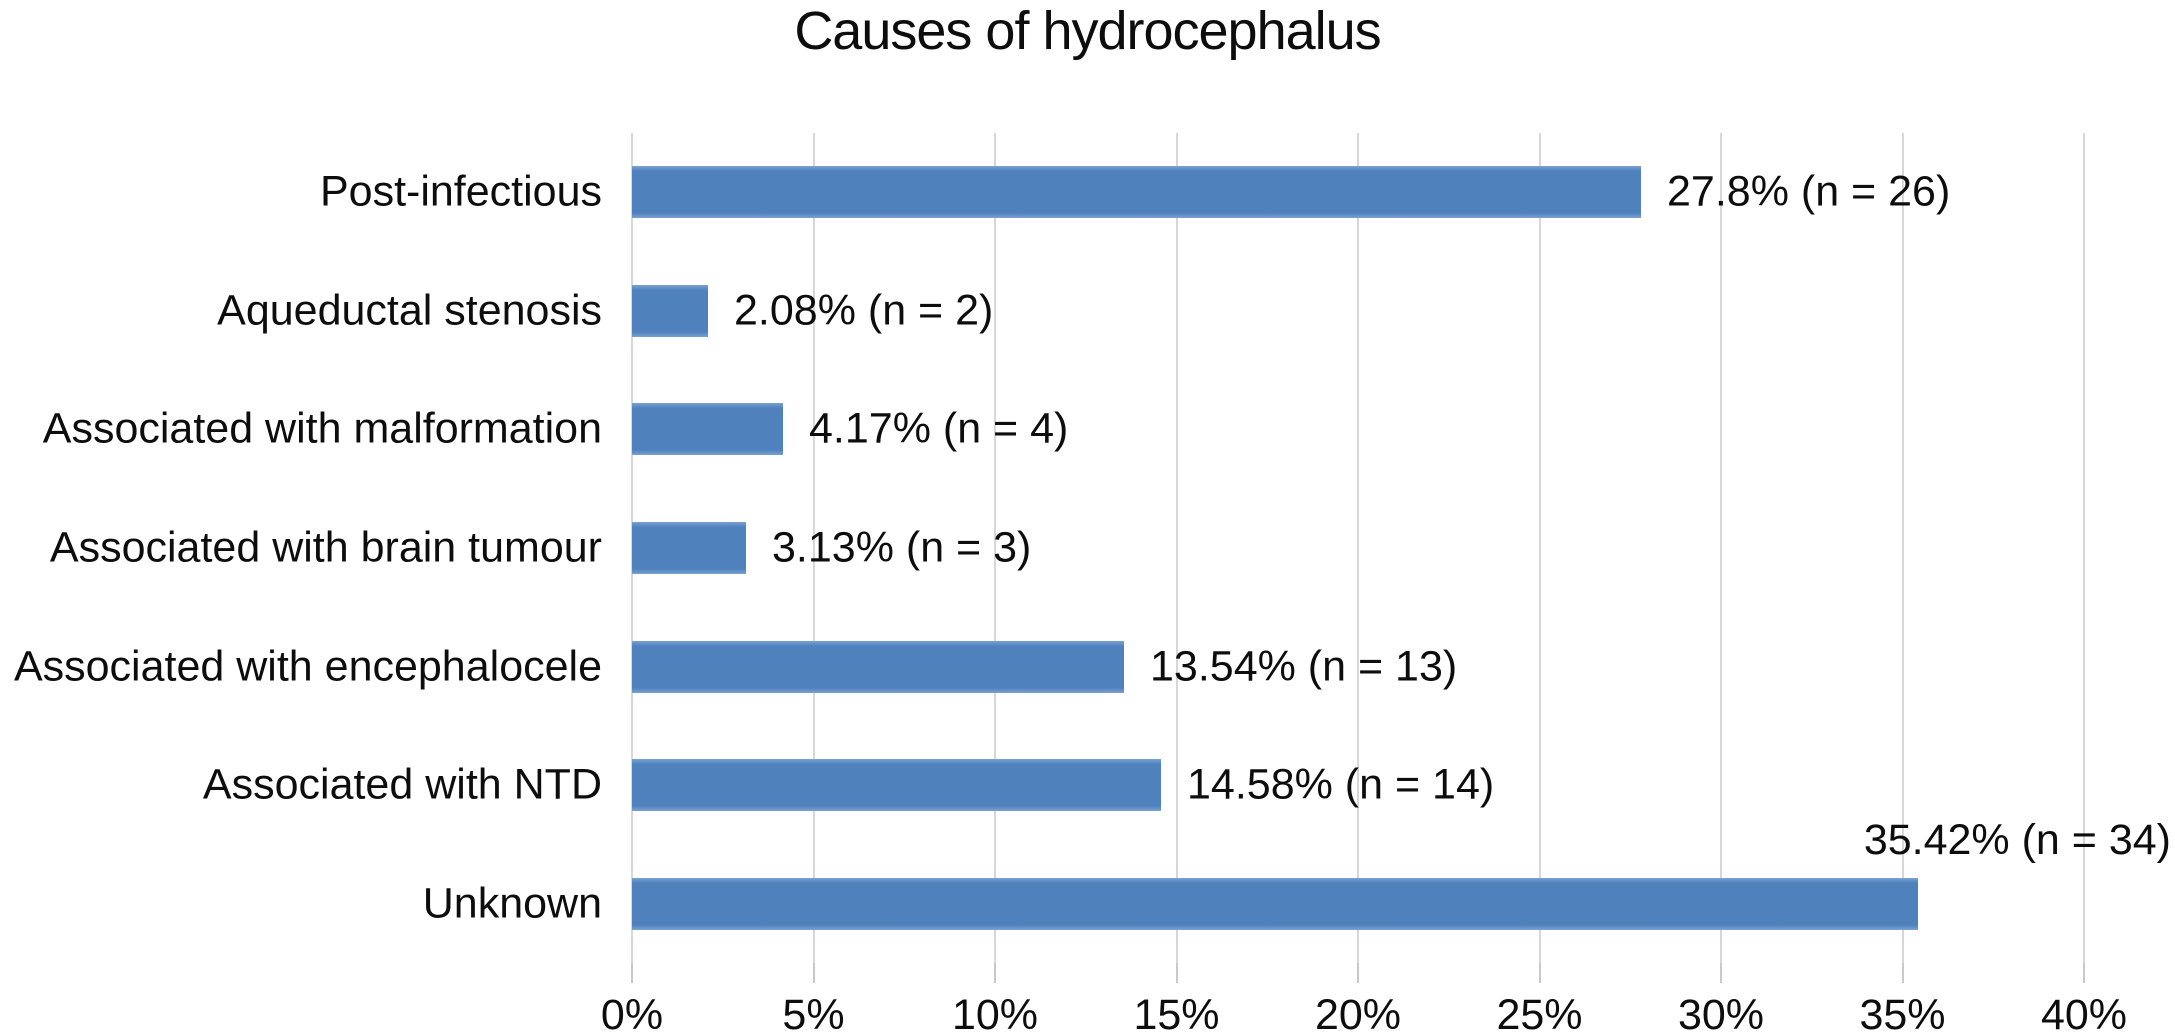  Describe the element at coordinates (939, 428) in the screenshot. I see `bar-value-label: 4.17% (n = 4)` at that location.